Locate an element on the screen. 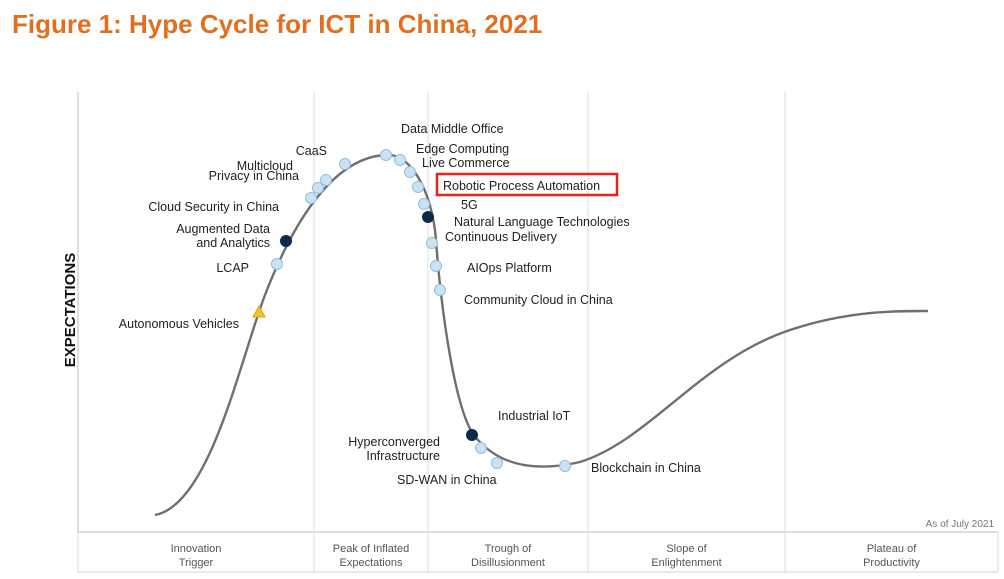  label-edge-computing: Edge Computing is located at coordinates (462, 149).